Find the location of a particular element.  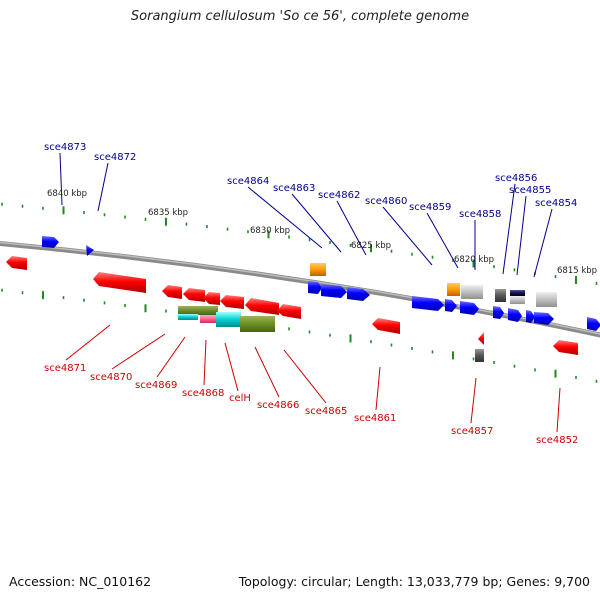

scale-label: 6830 kbp is located at coordinates (270, 231).